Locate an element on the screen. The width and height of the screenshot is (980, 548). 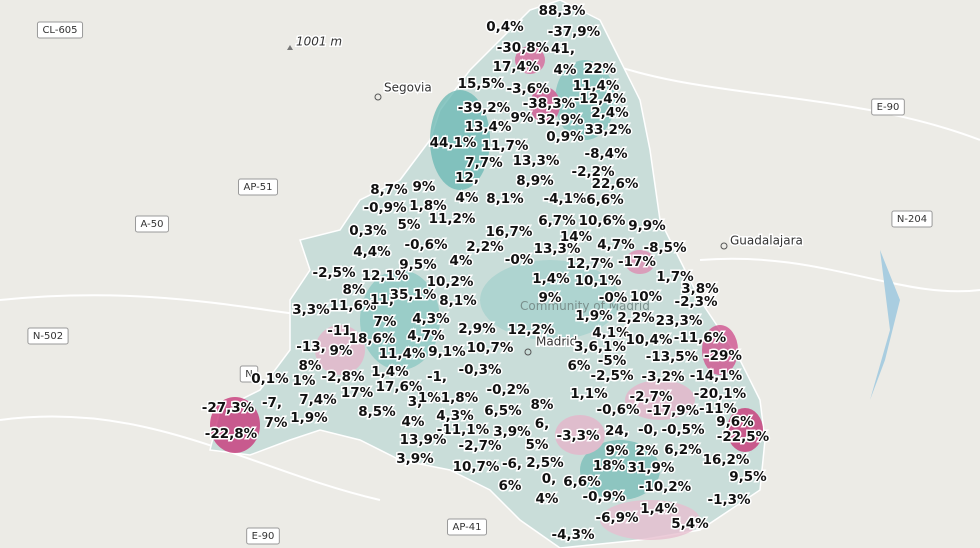
value-label: 41, is located at coordinates (563, 49).